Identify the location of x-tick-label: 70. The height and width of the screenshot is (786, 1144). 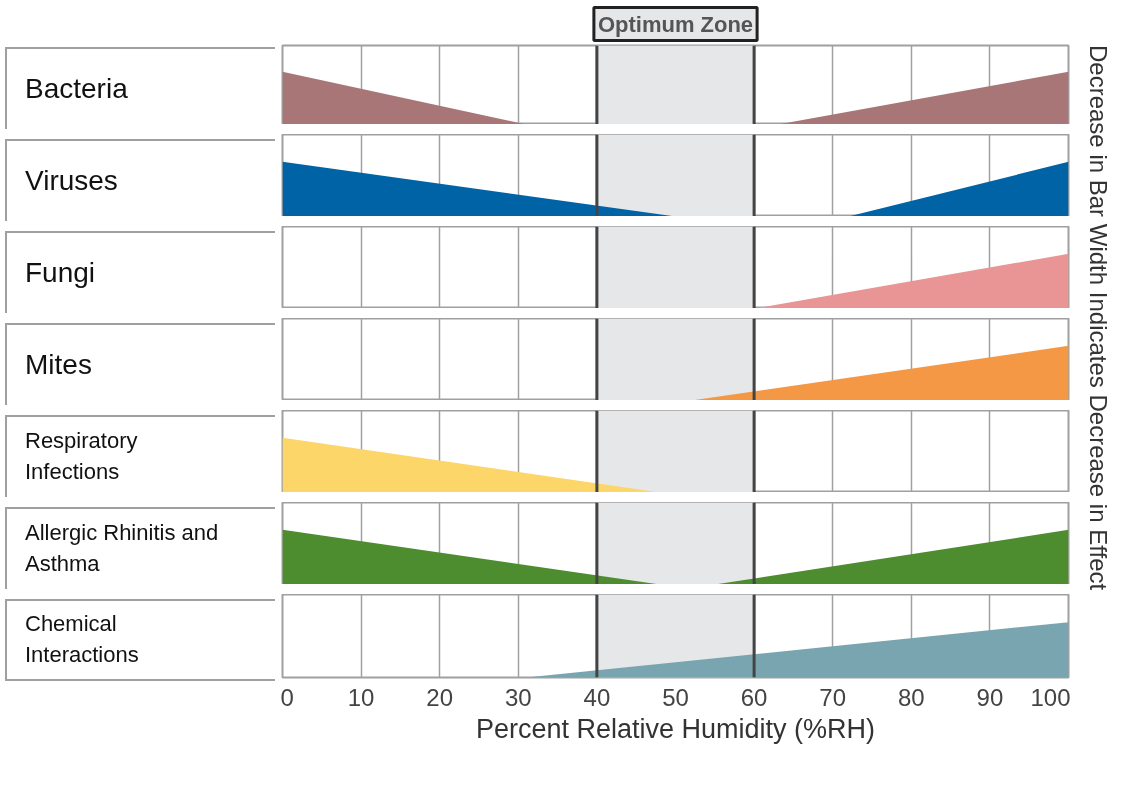
(833, 697).